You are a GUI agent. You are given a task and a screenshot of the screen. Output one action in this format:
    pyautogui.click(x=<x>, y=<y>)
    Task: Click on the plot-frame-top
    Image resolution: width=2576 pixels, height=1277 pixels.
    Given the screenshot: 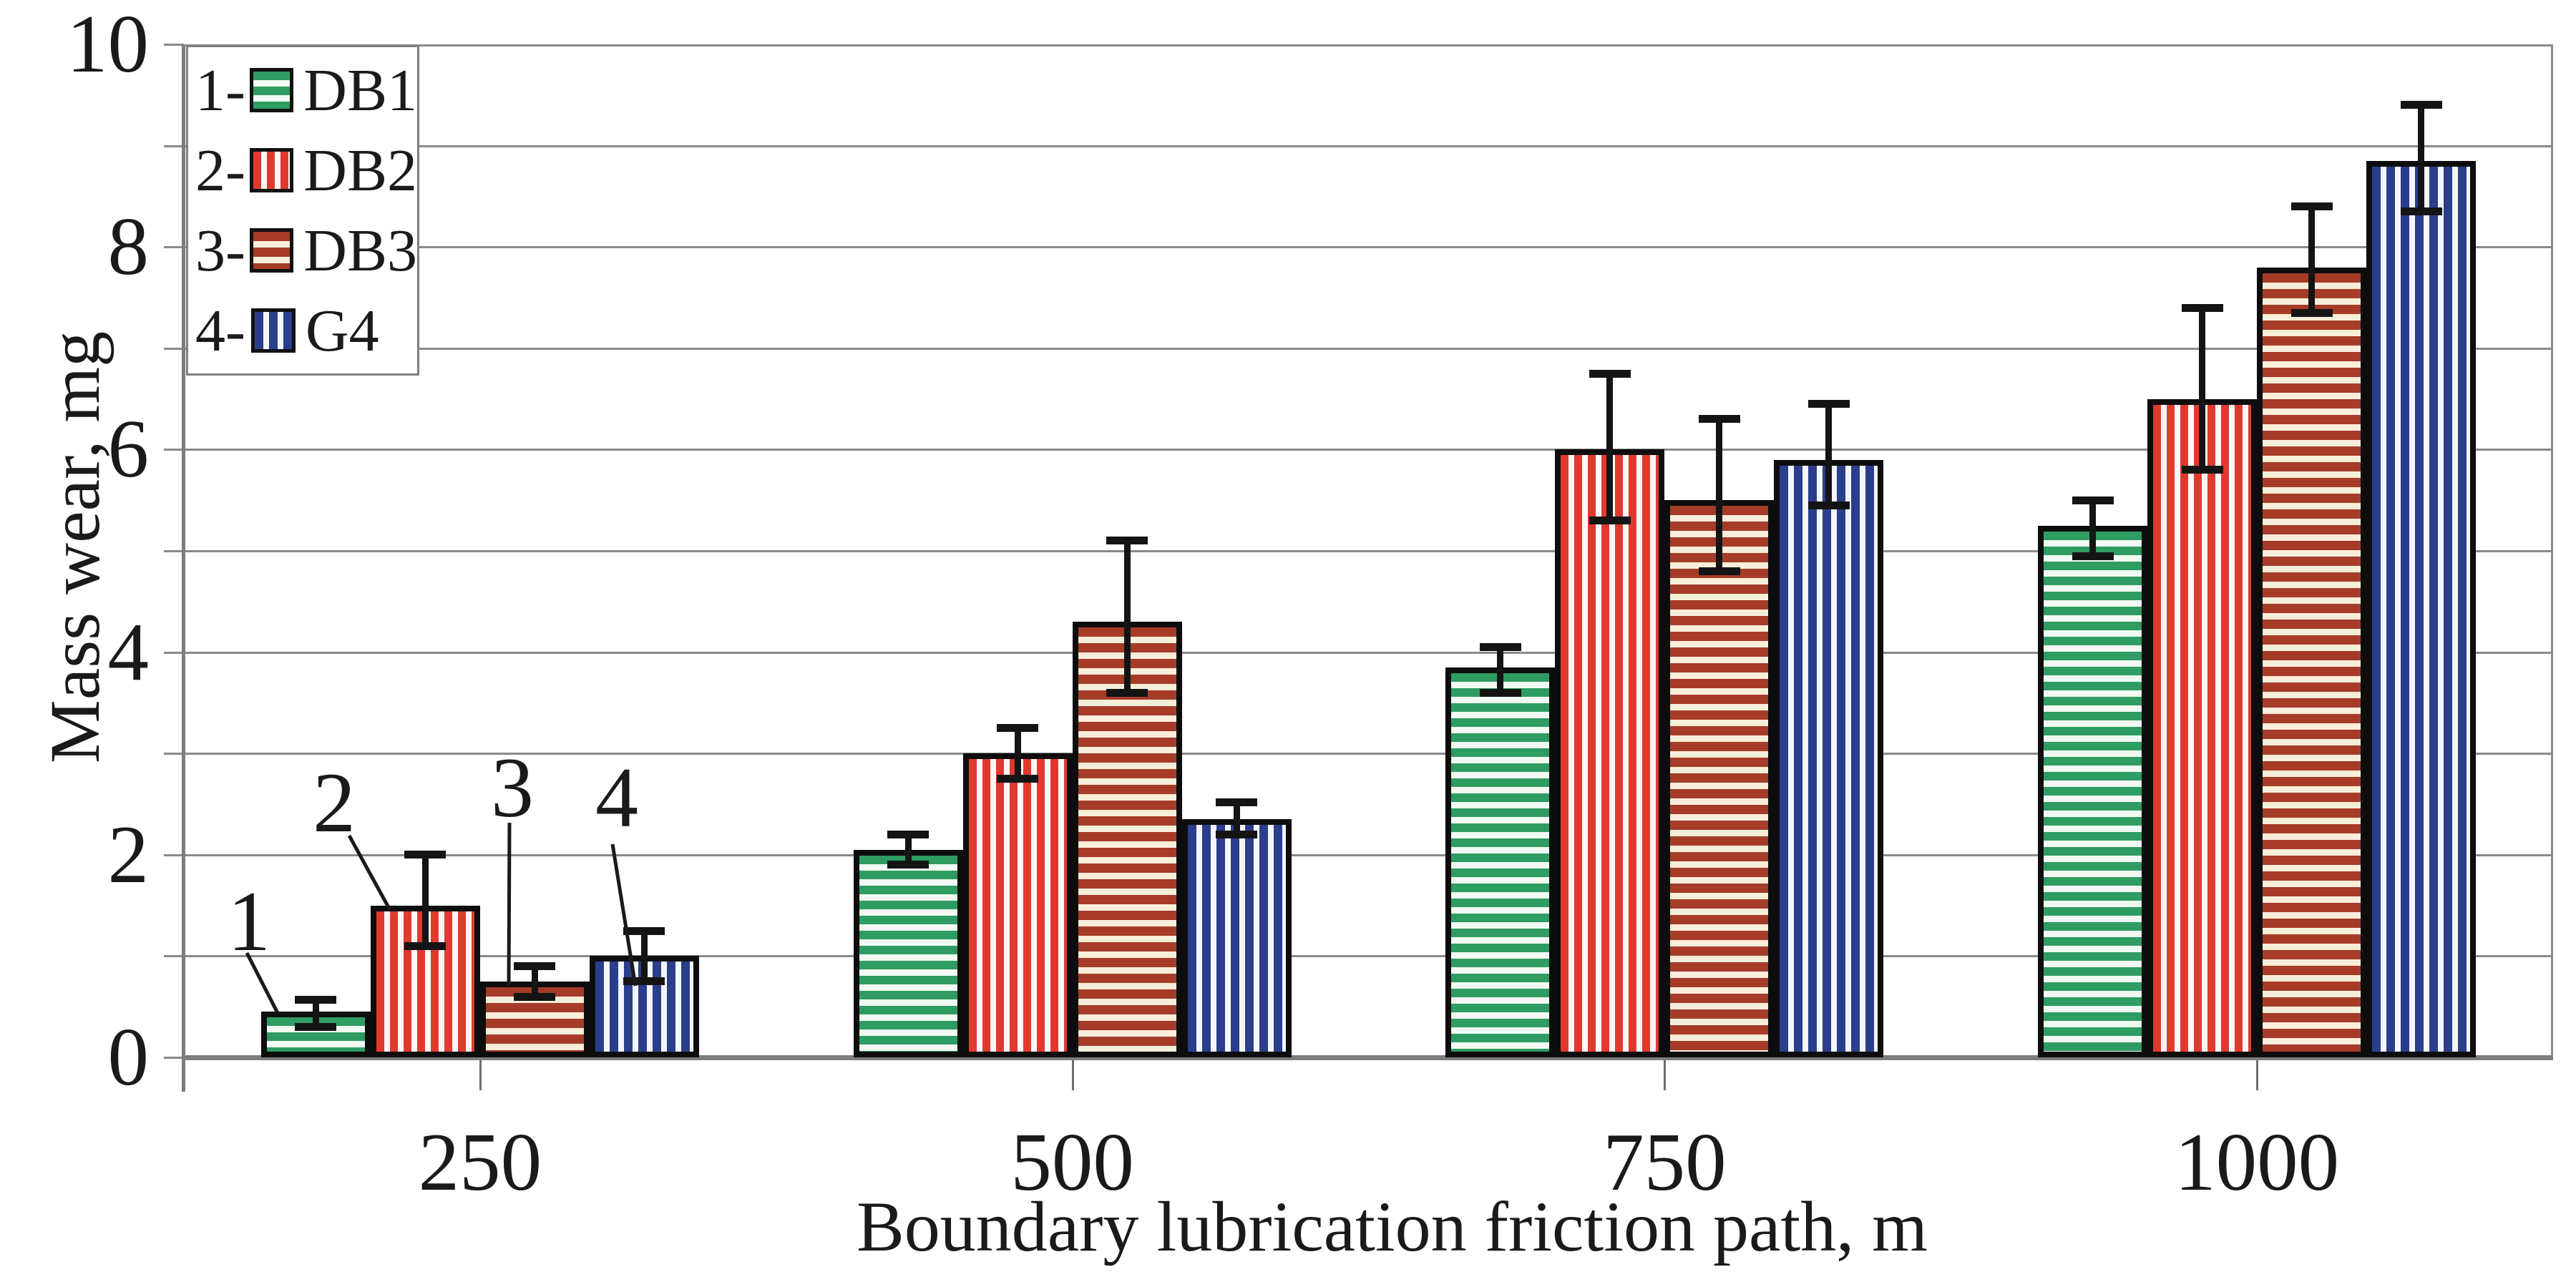 What is the action you would take?
    pyautogui.click(x=1368, y=45)
    